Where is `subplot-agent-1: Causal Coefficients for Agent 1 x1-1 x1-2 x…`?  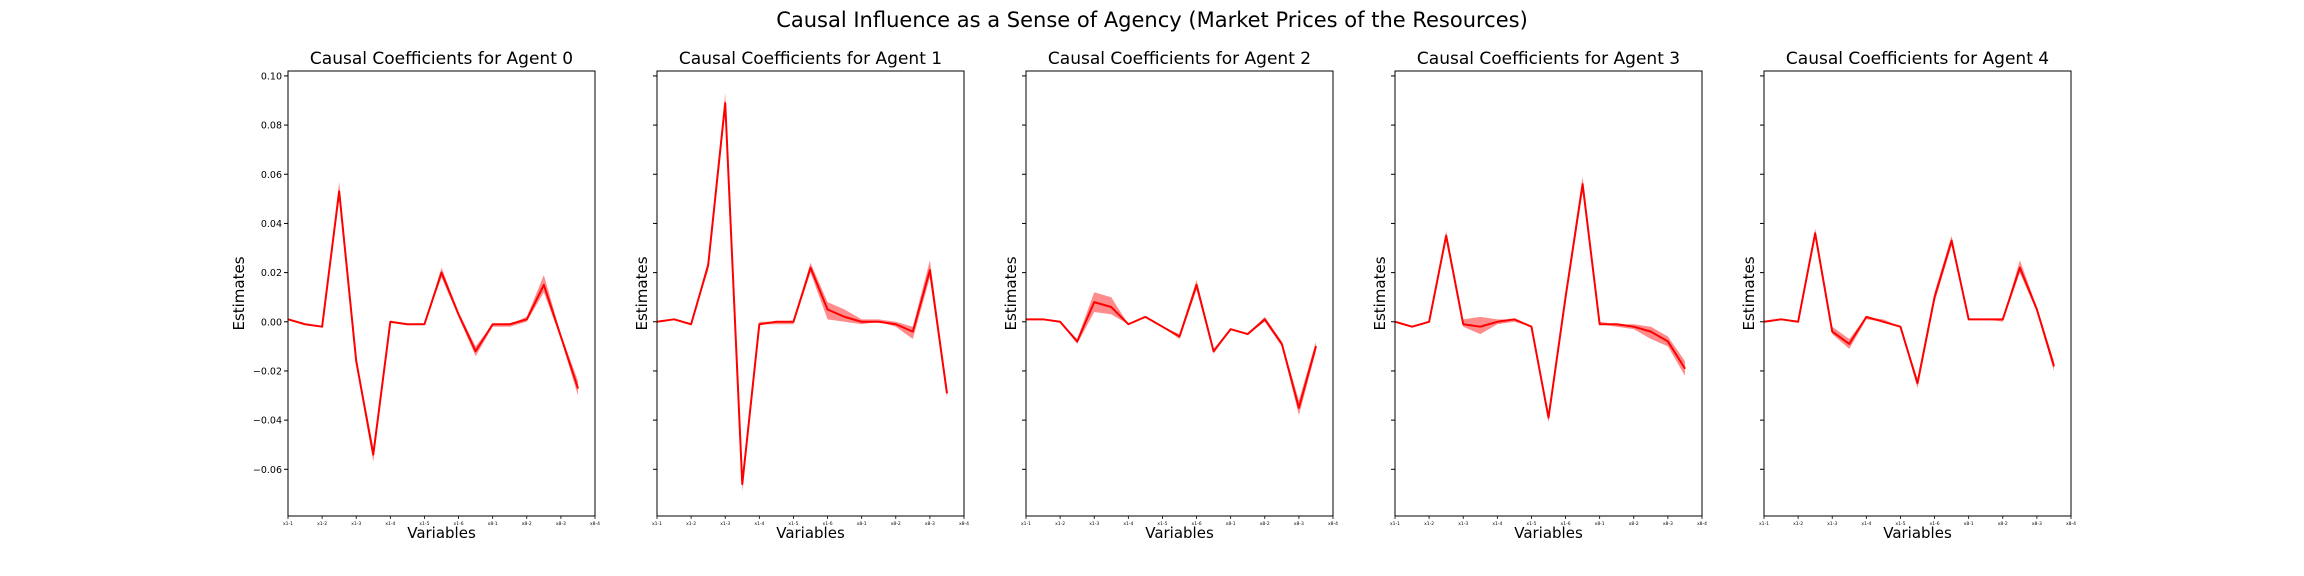
subplot-agent-1: Causal Coefficients for Agent 1 x1-1 x1-2 x… is located at coordinates (801, 295).